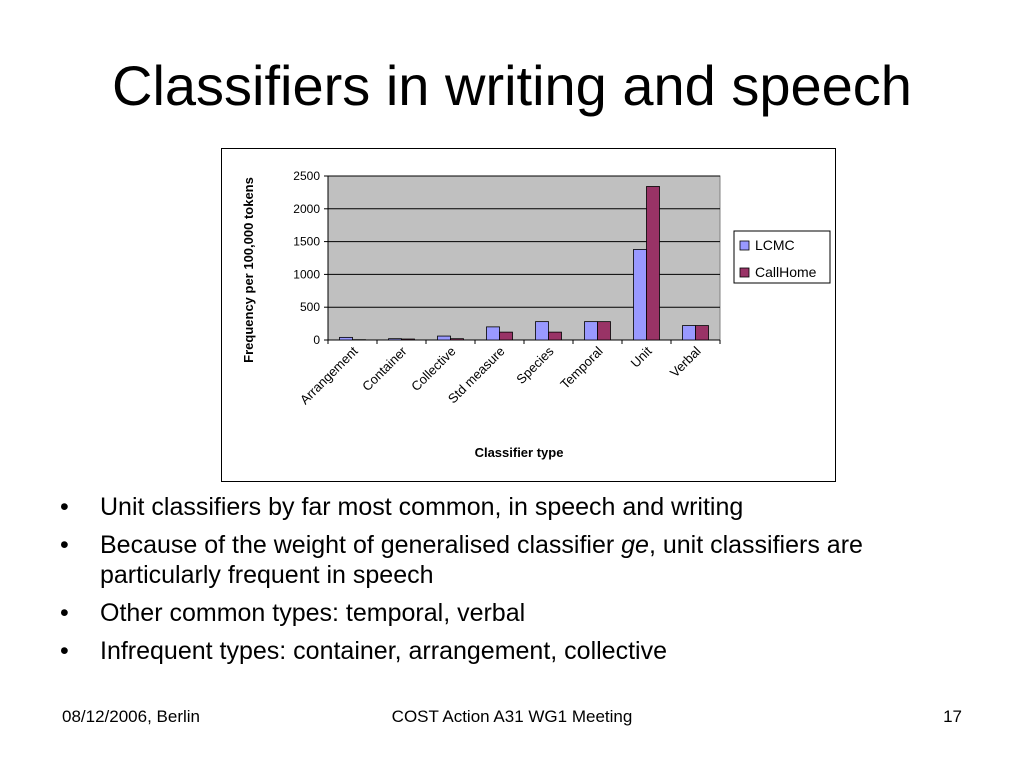  What do you see at coordinates (313, 613) in the screenshot?
I see `bullet-text: Other common types: temporal, verbal` at bounding box center [313, 613].